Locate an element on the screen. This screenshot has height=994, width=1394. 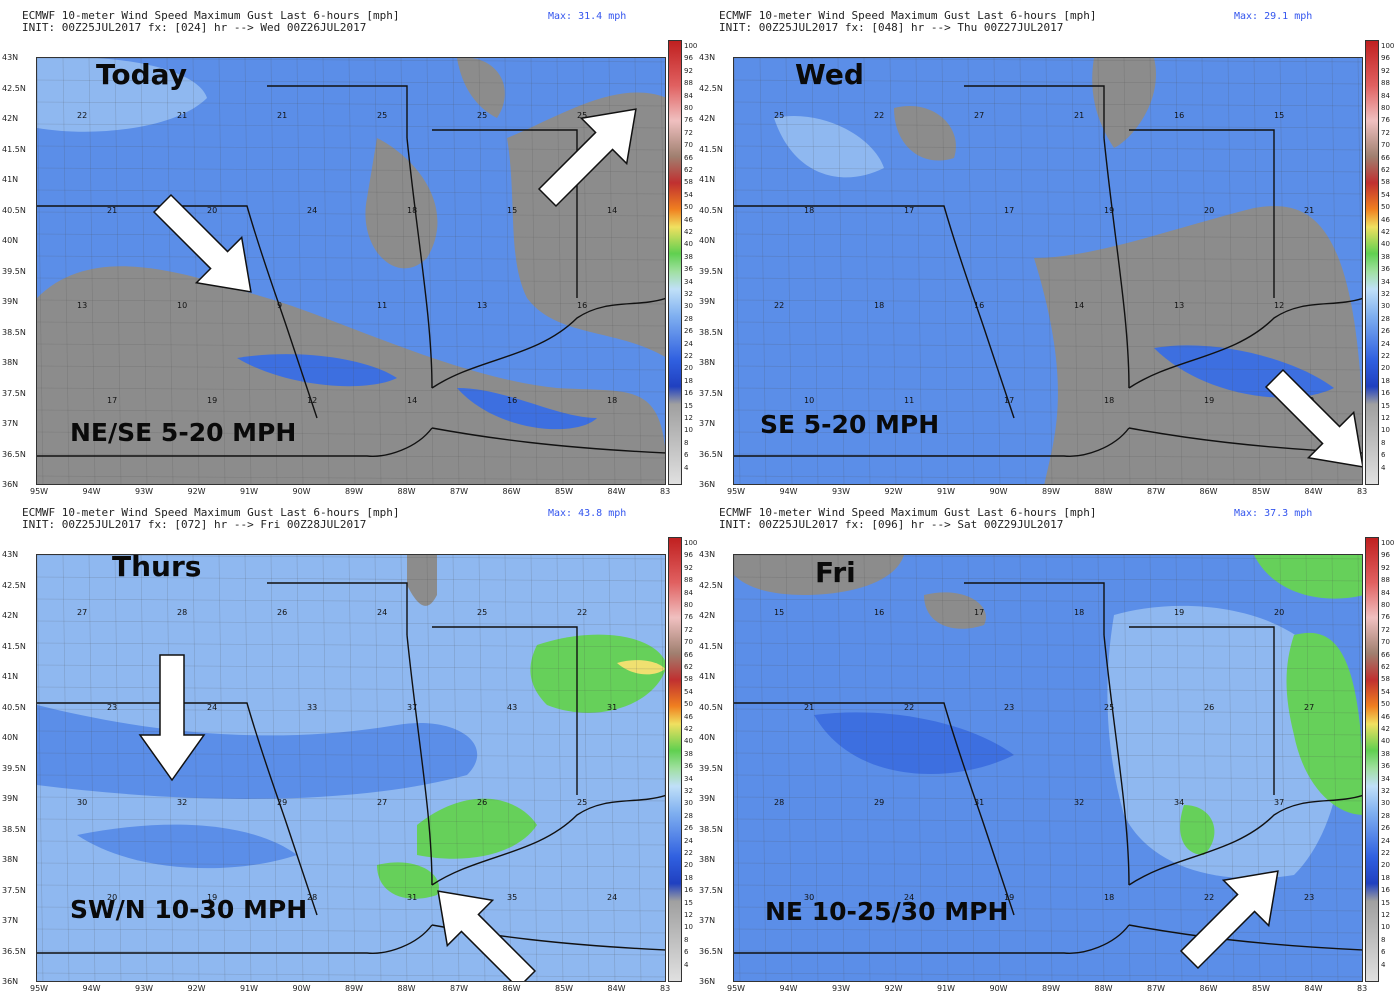
latitude-label: 41.5N is located at coordinates (14, 646).